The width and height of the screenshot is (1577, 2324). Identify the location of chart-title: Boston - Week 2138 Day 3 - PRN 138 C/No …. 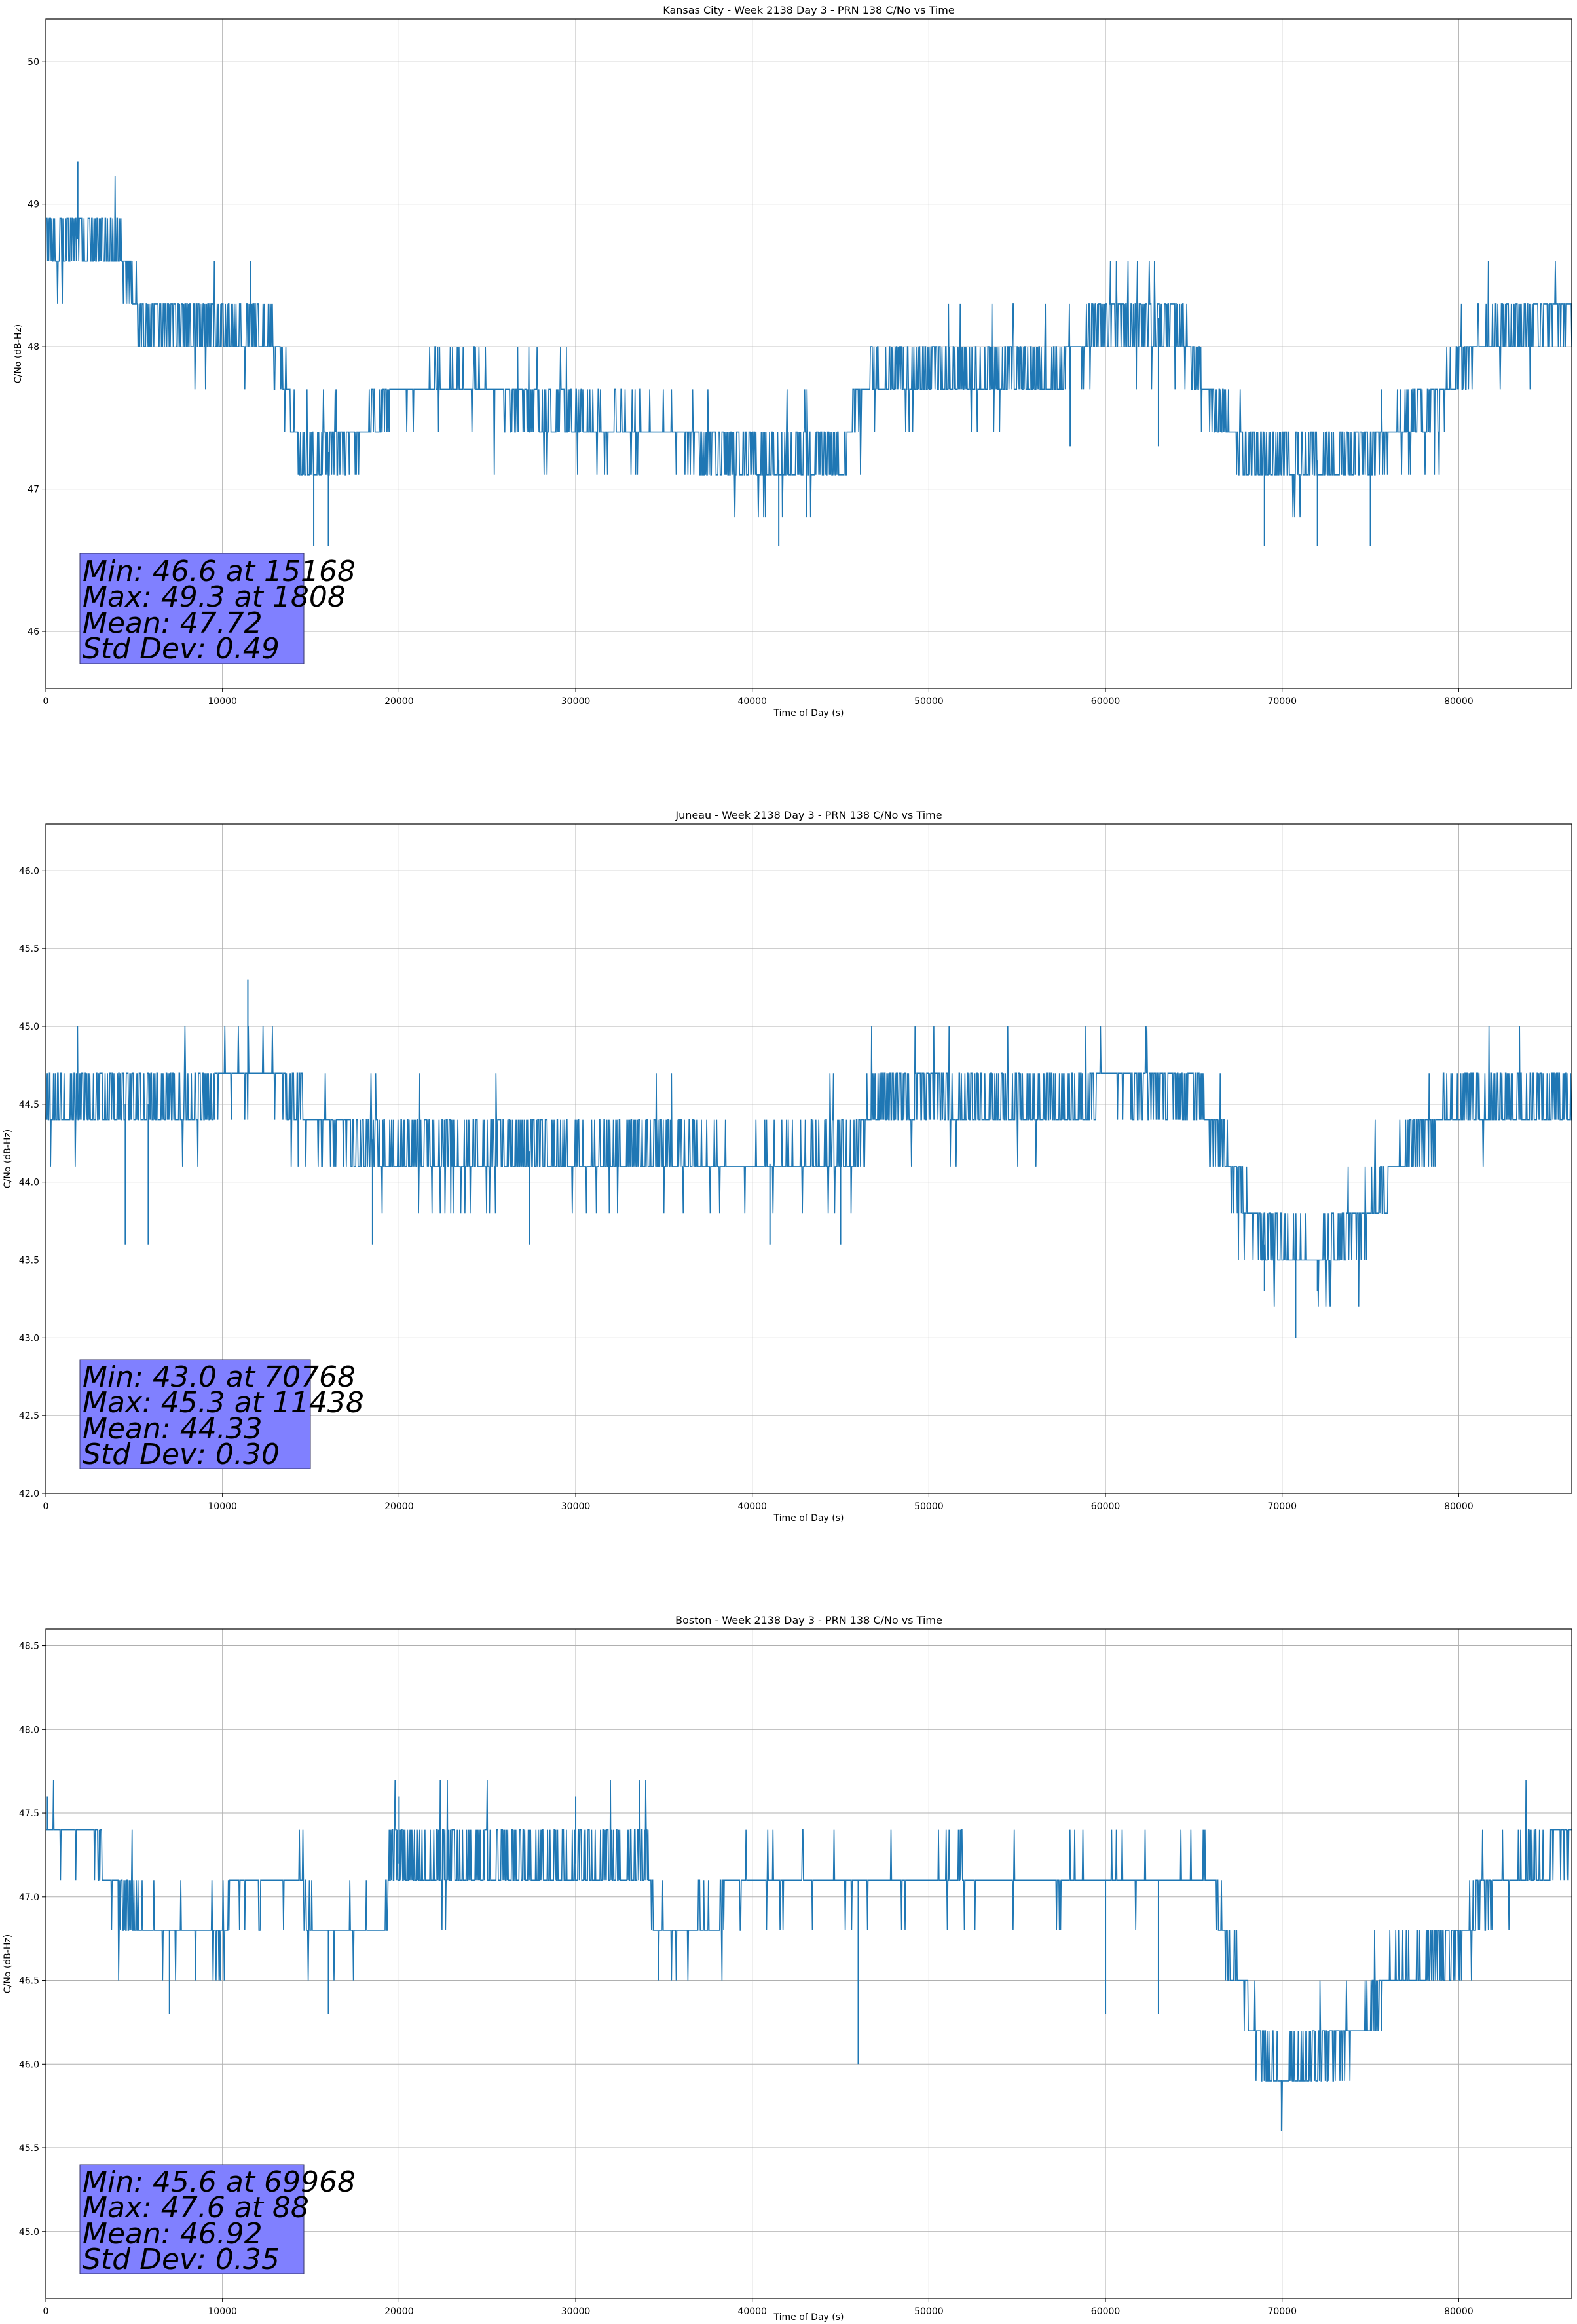
(808, 1620).